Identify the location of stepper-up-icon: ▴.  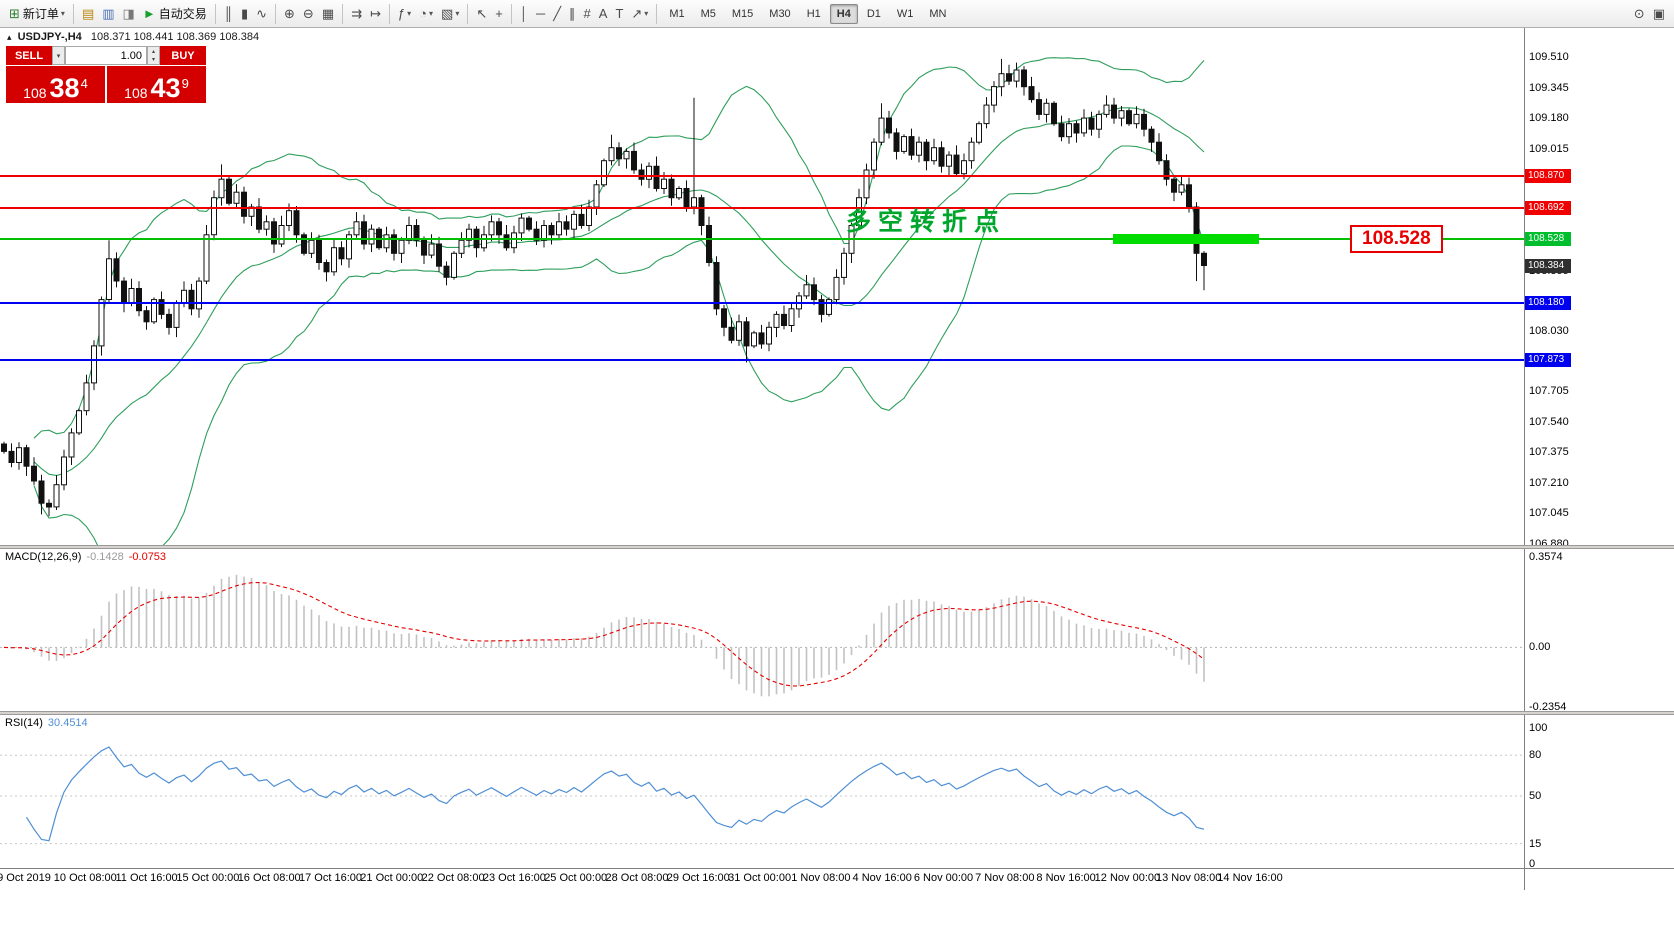
(153, 51).